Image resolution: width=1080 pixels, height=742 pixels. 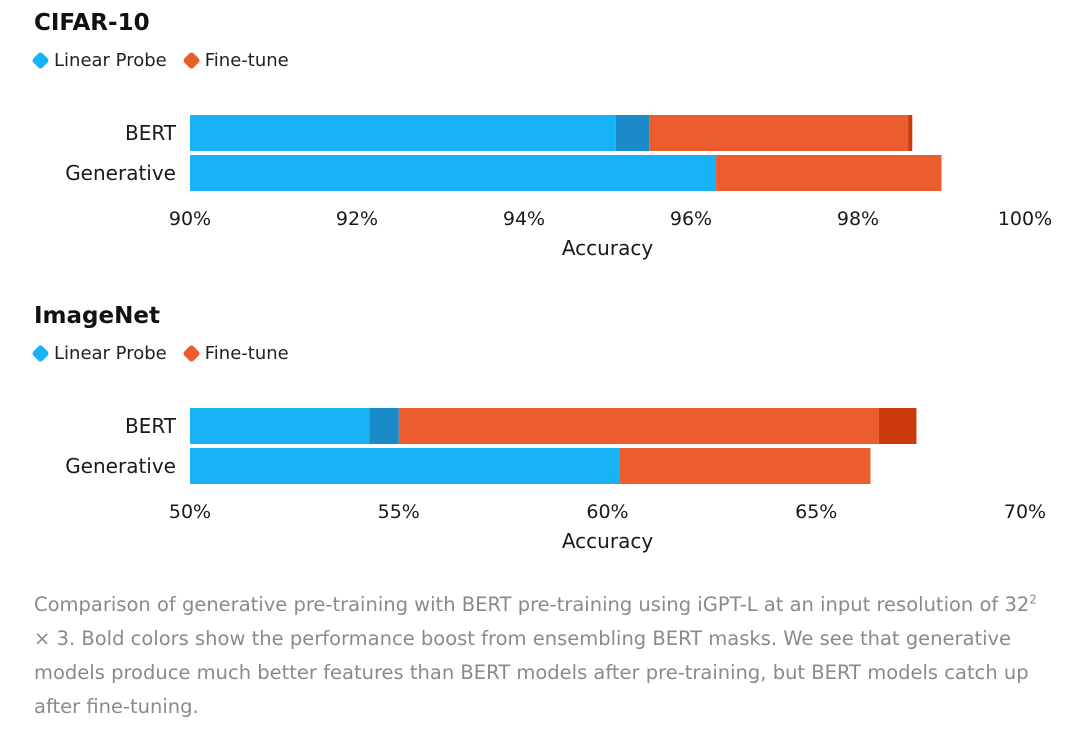 I want to click on x-tick-label: 92%, so click(x=357, y=219).